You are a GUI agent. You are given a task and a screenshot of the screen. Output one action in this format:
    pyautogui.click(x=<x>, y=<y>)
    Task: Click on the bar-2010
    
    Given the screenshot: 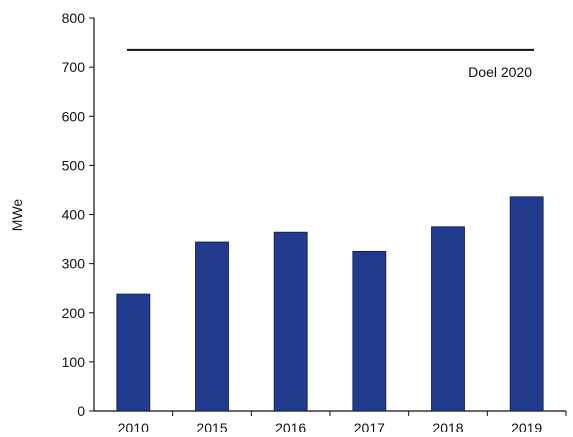 What is the action you would take?
    pyautogui.click(x=133, y=352)
    